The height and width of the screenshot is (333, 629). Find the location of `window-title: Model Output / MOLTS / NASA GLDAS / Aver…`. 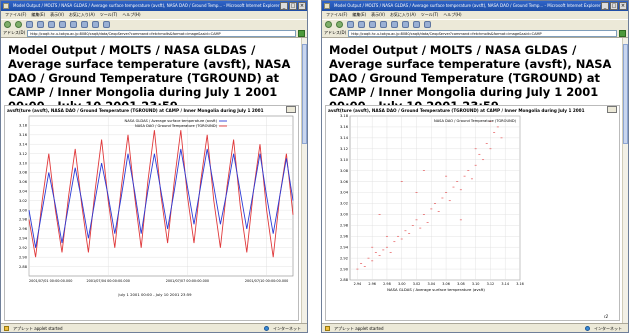

window-title: Model Output / MOLTS / NASA GLDAS / Aver… is located at coordinates (467, 5).